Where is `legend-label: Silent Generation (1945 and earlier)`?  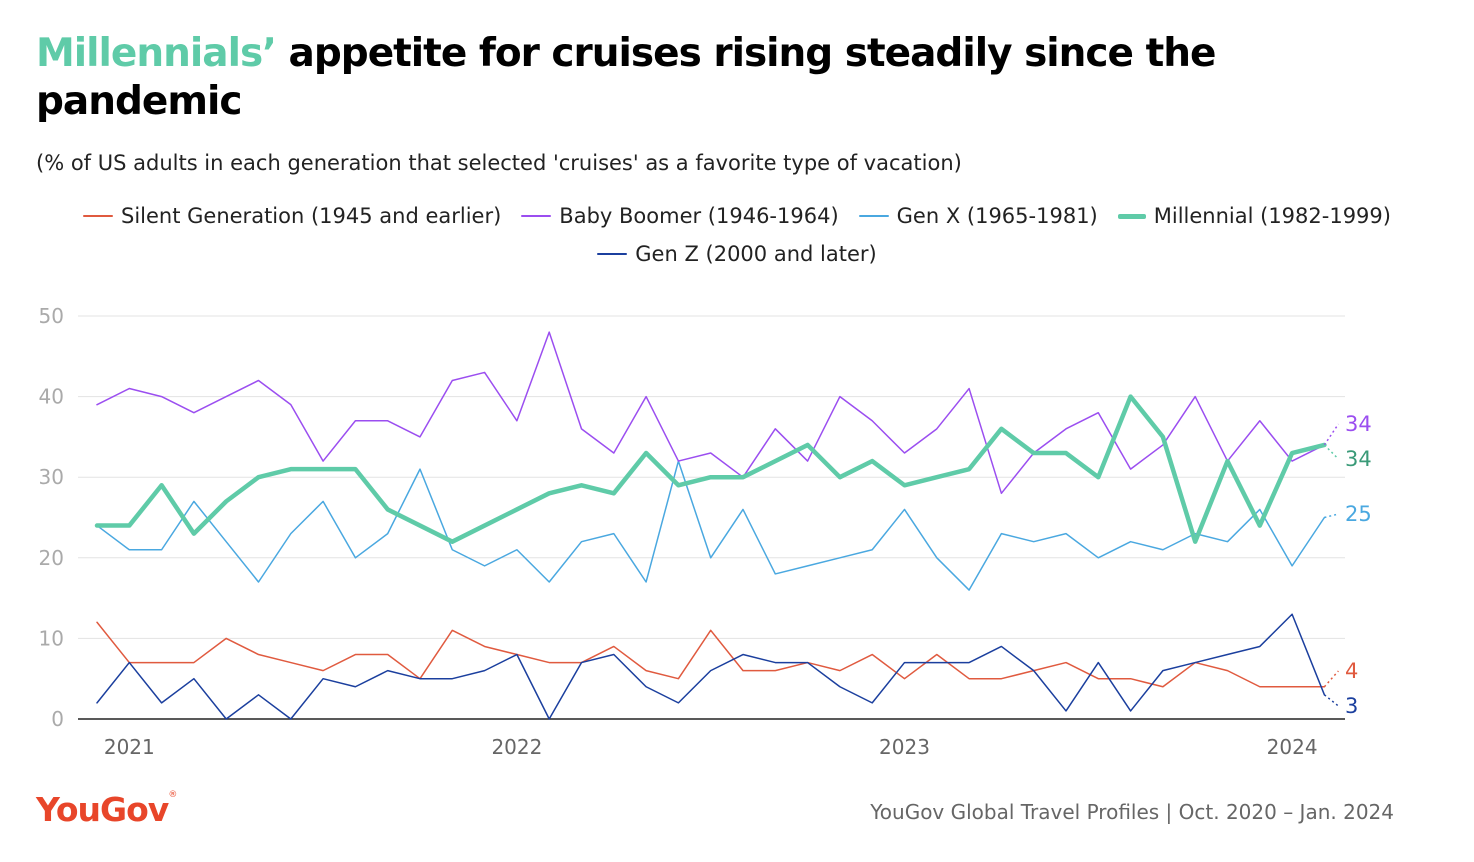
legend-label: Silent Generation (1945 and earlier) is located at coordinates (311, 216).